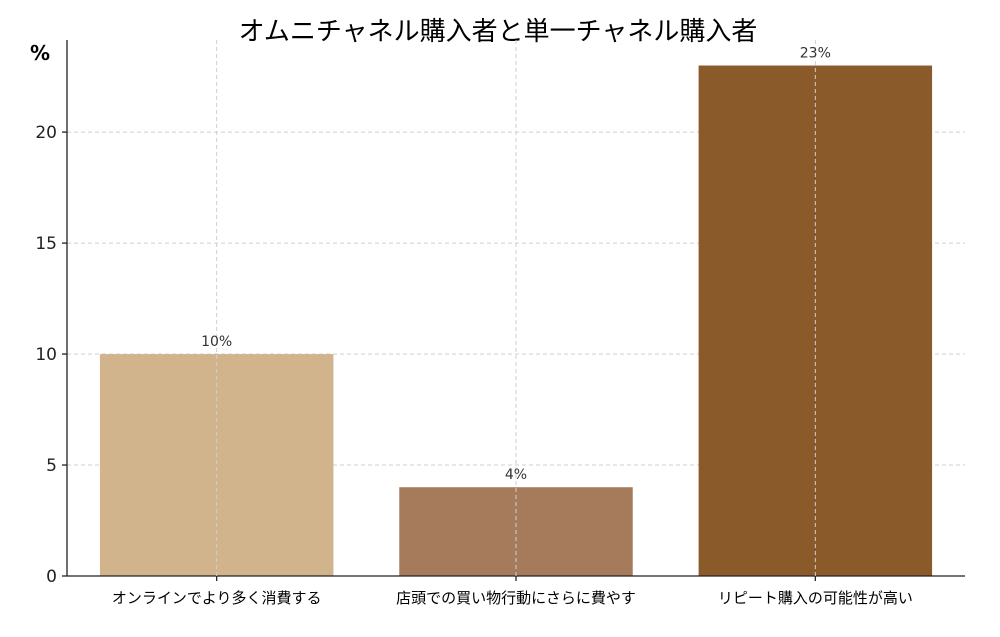  Describe the element at coordinates (40, 53) in the screenshot. I see `y-axis-label: %` at that location.